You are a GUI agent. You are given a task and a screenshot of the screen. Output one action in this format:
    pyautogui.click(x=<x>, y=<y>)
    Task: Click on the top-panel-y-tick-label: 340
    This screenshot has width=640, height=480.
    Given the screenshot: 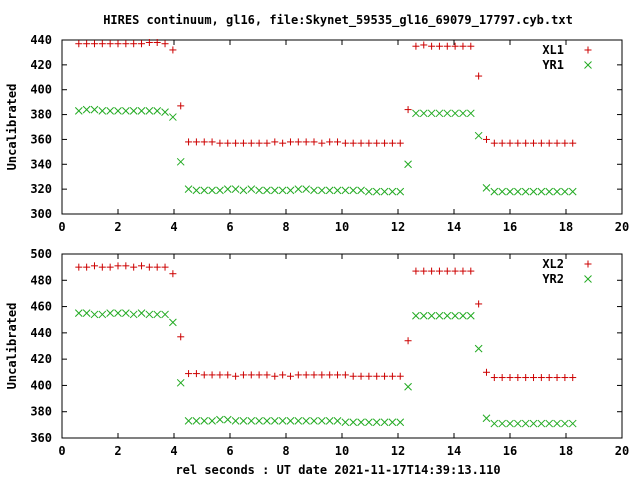 What is the action you would take?
    pyautogui.click(x=41, y=164)
    